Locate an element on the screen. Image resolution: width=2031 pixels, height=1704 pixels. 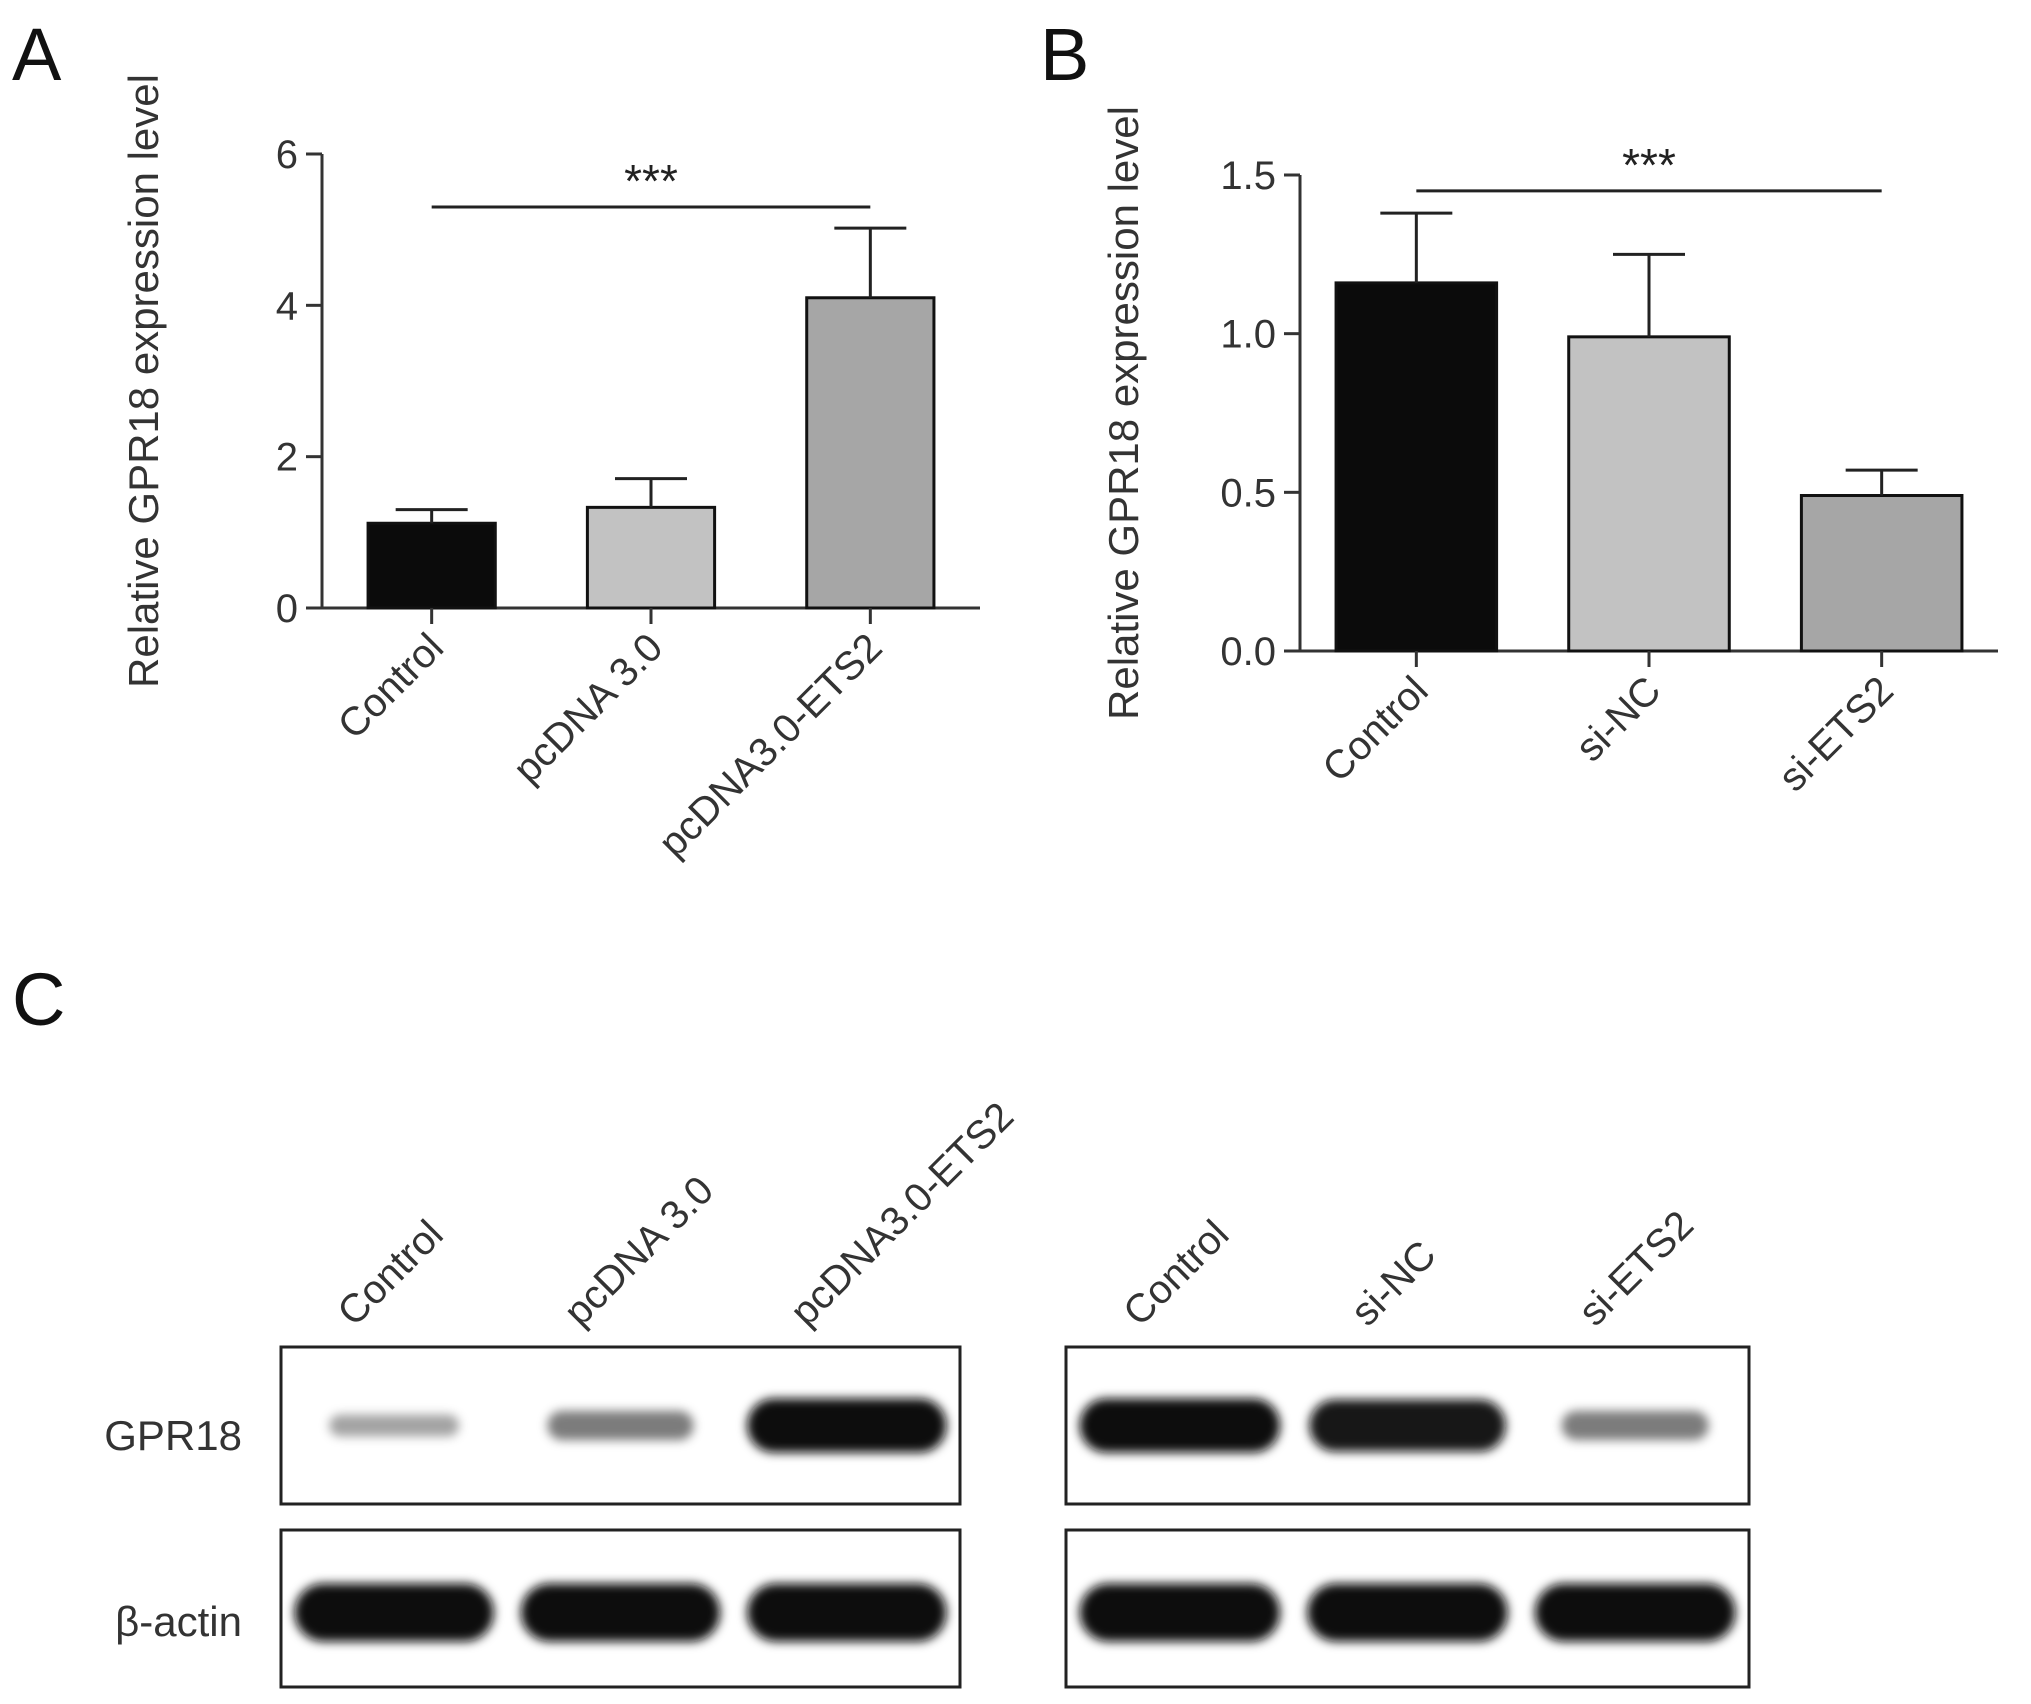
blot-row-label-beta-actin: β-actin is located at coordinates (178, 1621).